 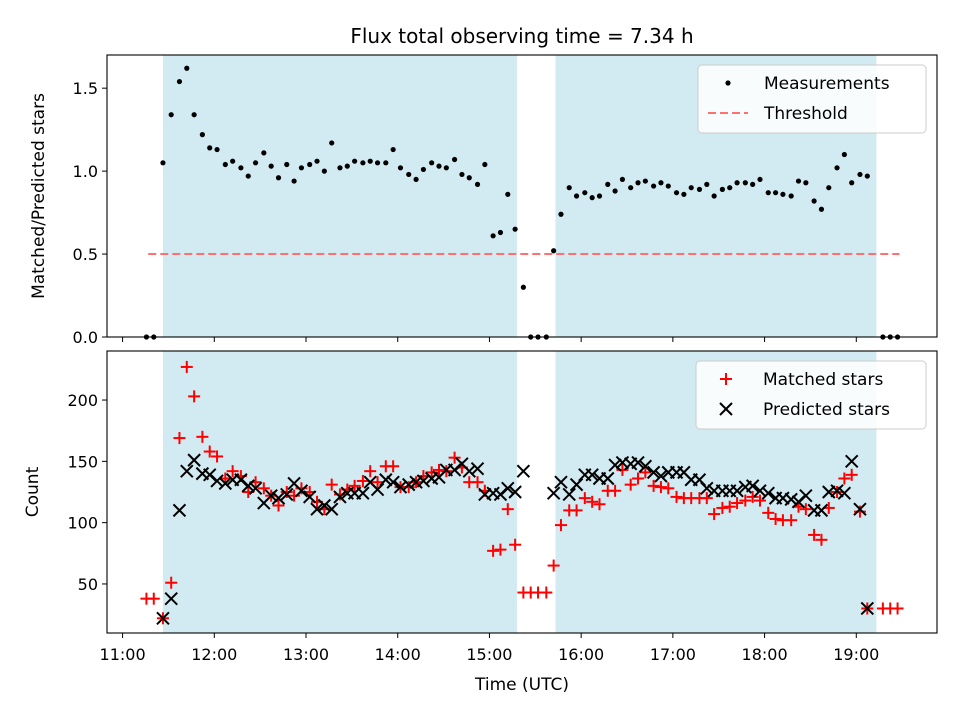 What do you see at coordinates (726, 379) in the screenshot?
I see `legend-matched-marker` at bounding box center [726, 379].